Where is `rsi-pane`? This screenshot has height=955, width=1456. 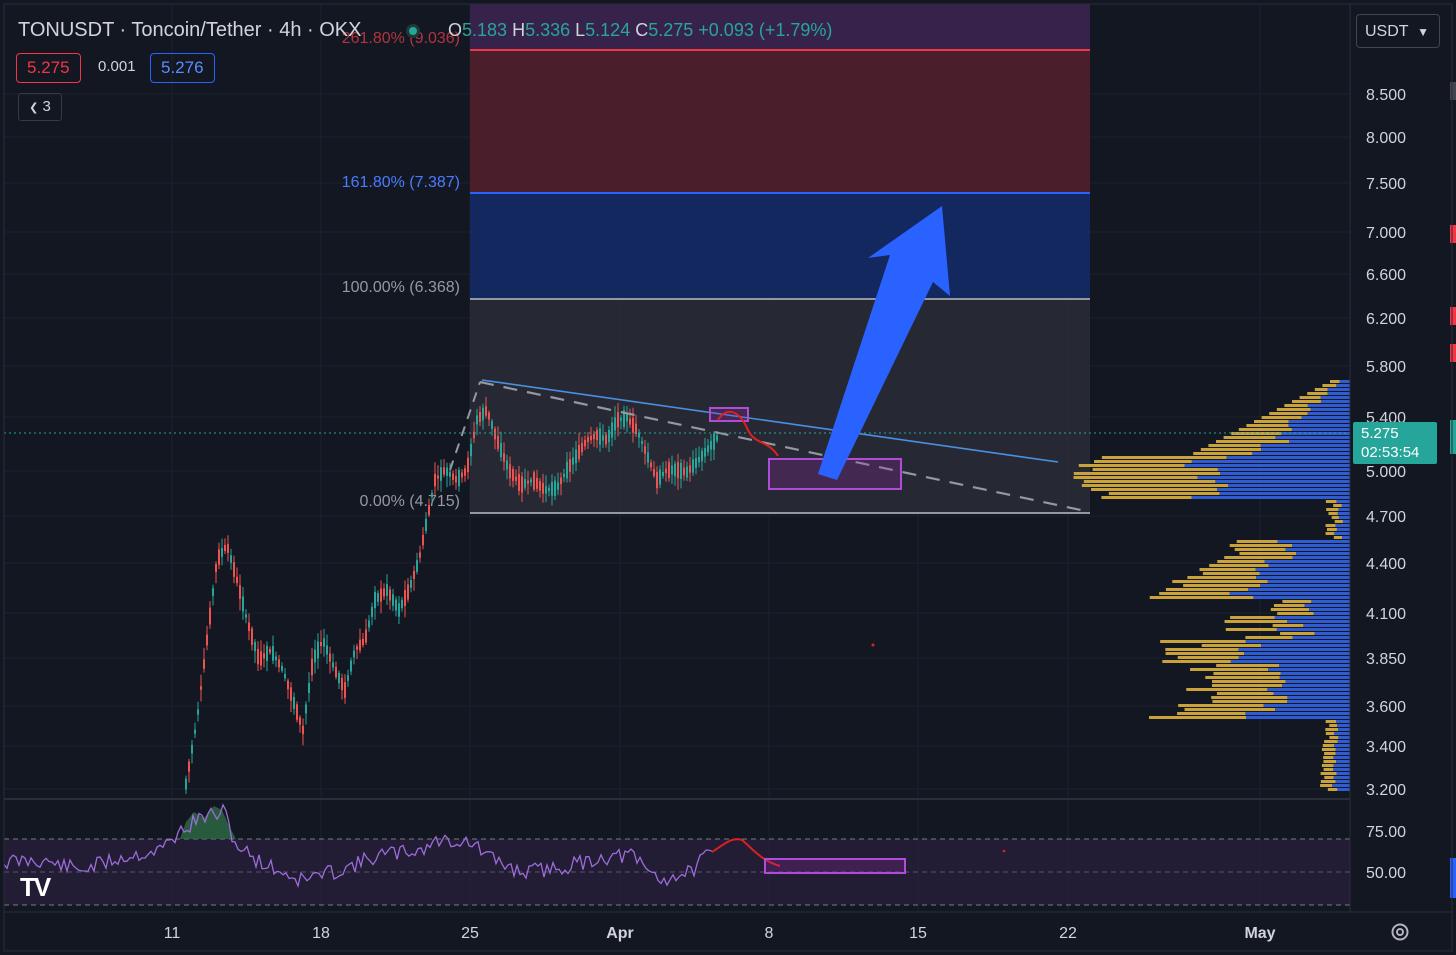
rsi-pane is located at coordinates (676, 854).